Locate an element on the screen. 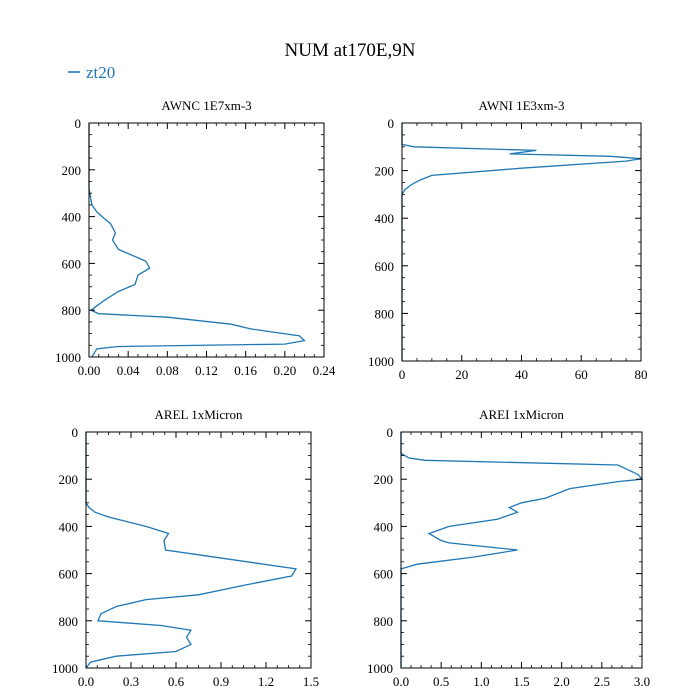 Image resolution: width=700 pixels, height=700 pixels. x-tick-label: 1.0 is located at coordinates (481, 681).